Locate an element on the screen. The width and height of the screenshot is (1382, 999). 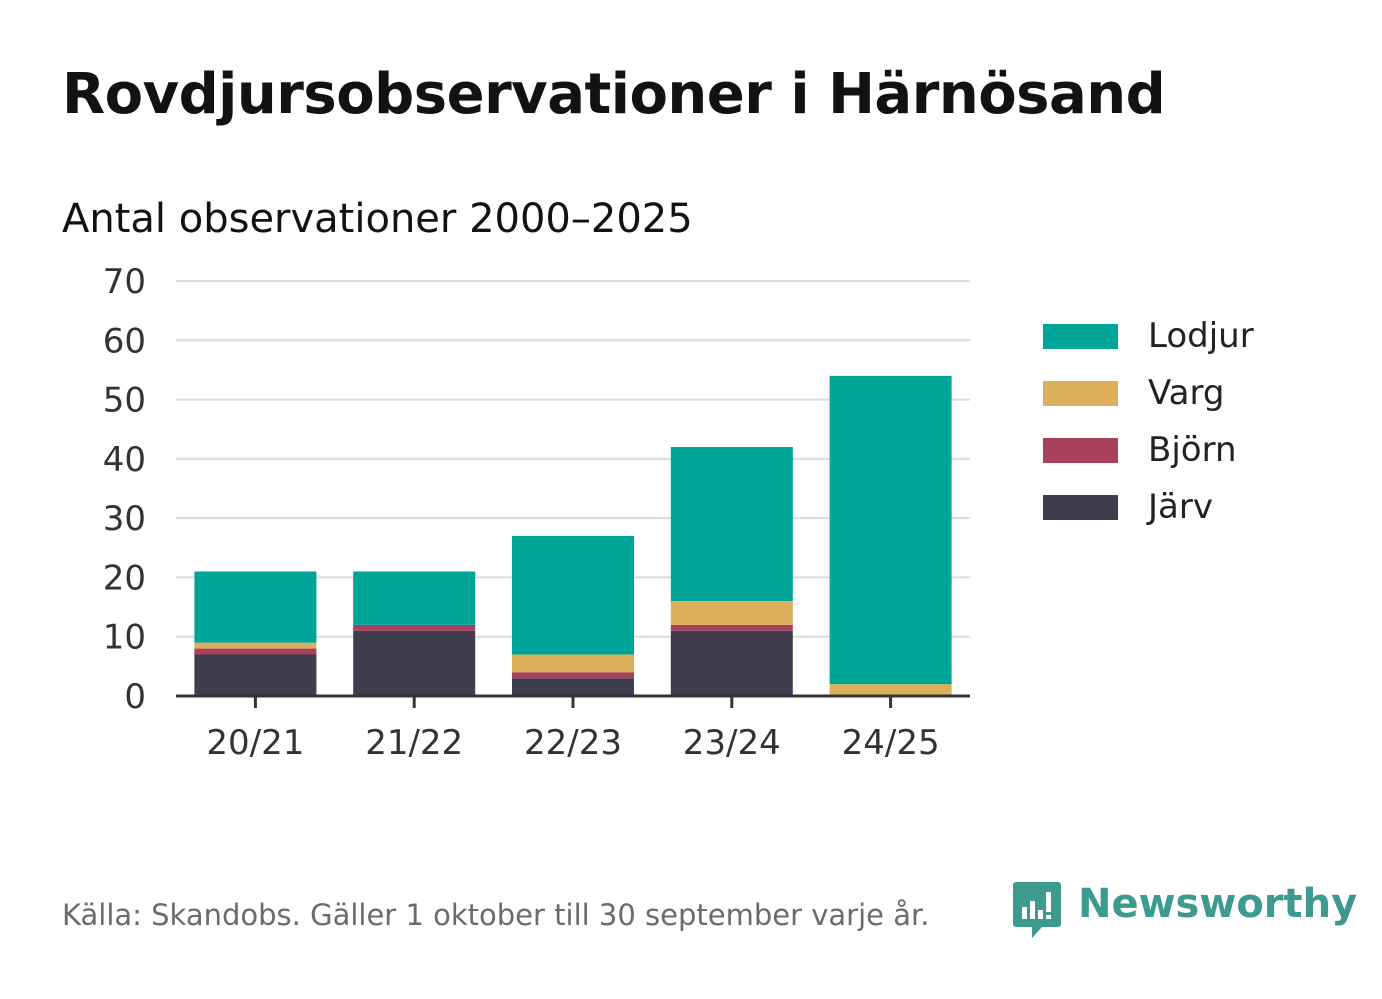
legend-item-j-rv: Järv is located at coordinates (1193, 507).